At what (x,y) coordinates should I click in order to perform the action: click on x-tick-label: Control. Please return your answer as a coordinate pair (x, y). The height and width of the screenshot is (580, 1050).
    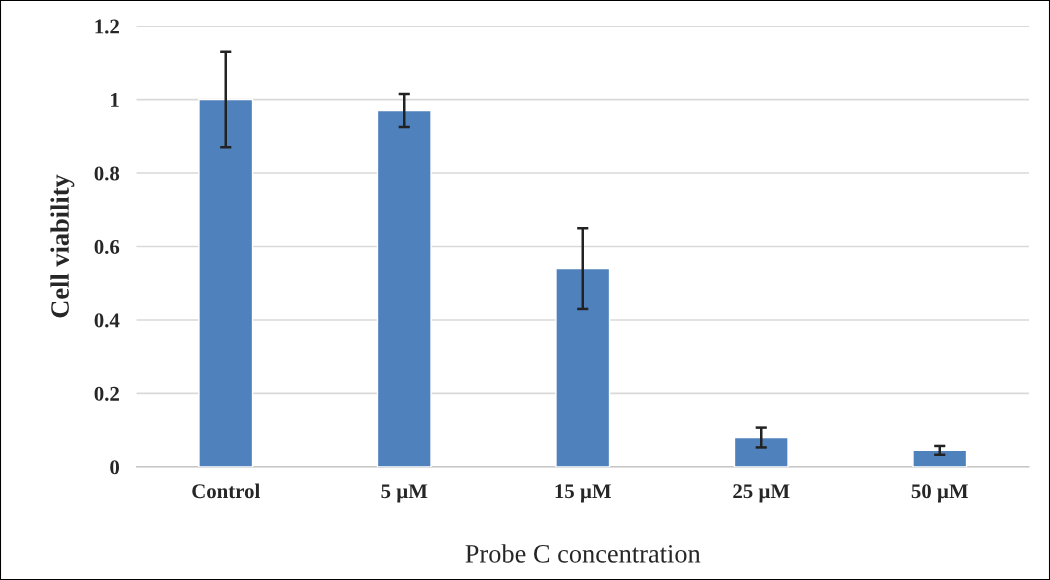
    Looking at the image, I should click on (226, 491).